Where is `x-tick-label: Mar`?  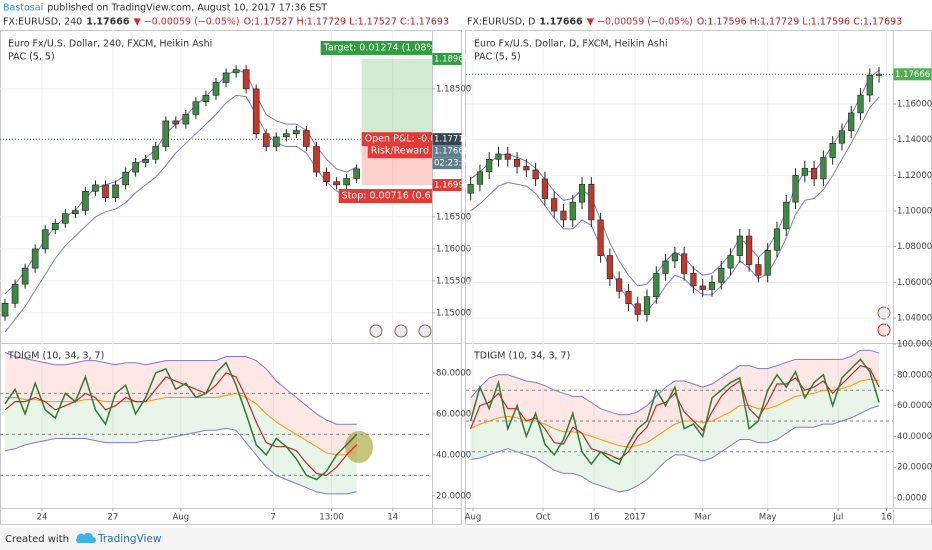 x-tick-label: Mar is located at coordinates (703, 518).